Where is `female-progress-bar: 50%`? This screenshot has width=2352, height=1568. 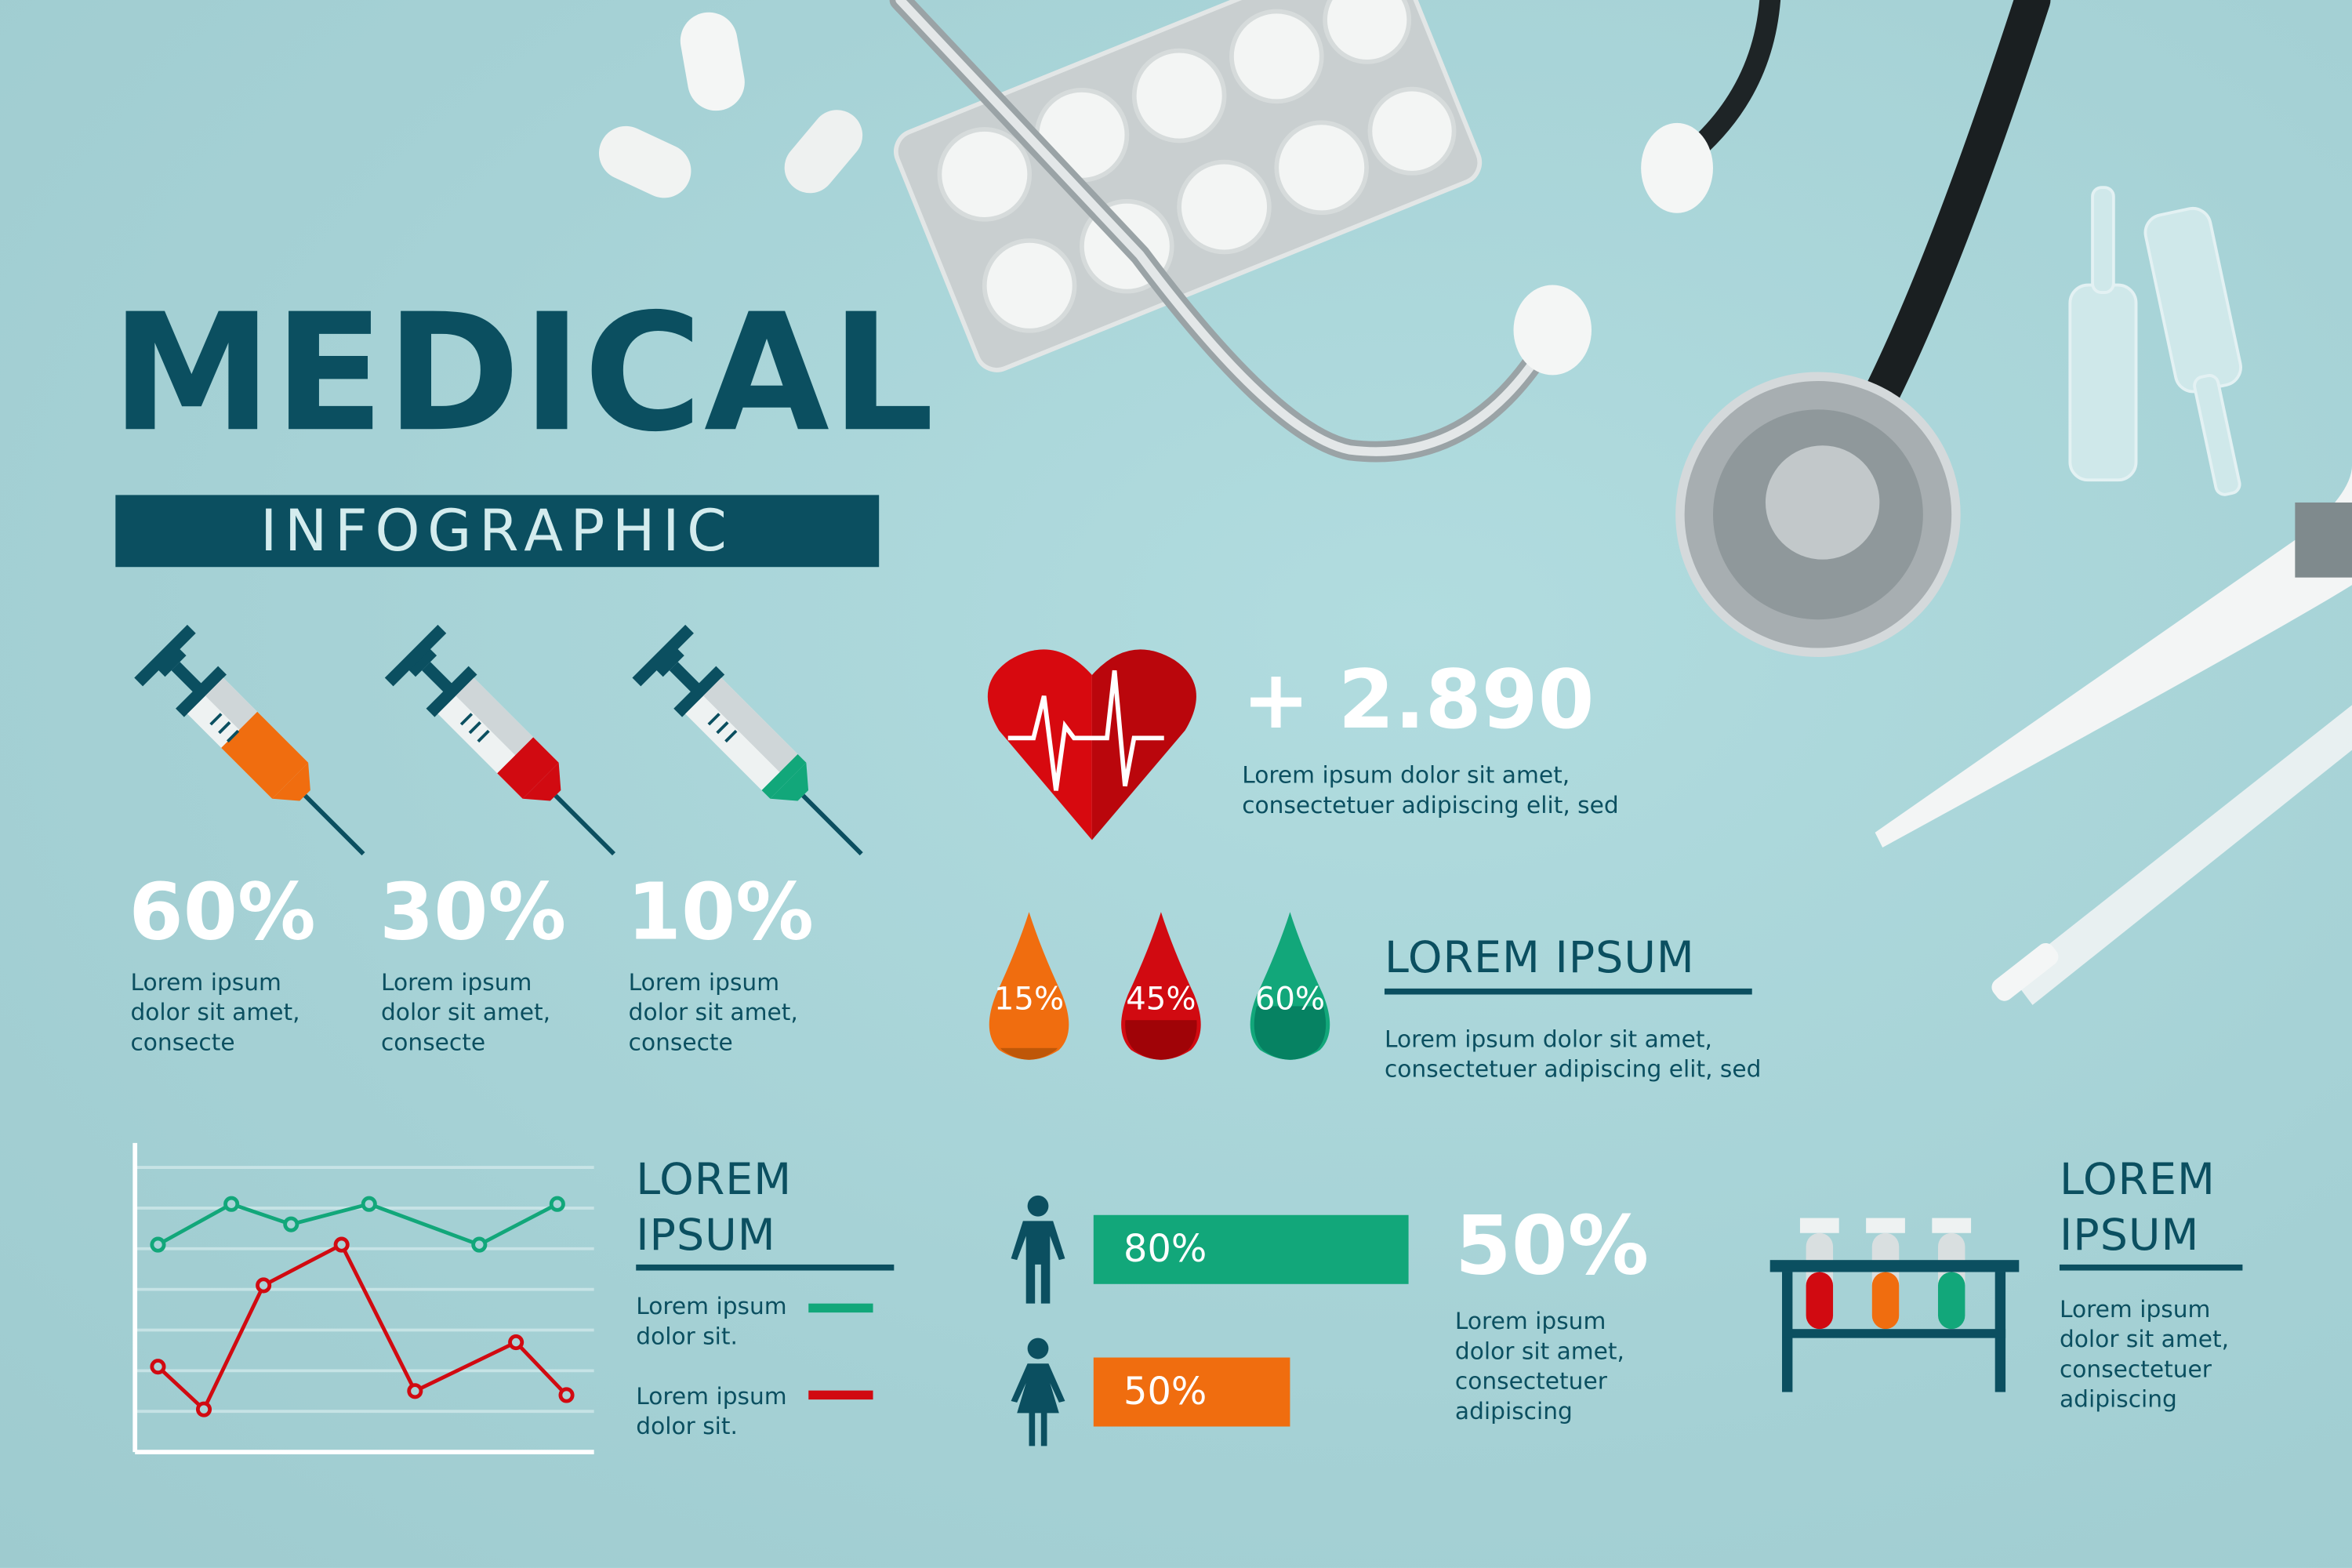
female-progress-bar: 50% is located at coordinates (1191, 1392).